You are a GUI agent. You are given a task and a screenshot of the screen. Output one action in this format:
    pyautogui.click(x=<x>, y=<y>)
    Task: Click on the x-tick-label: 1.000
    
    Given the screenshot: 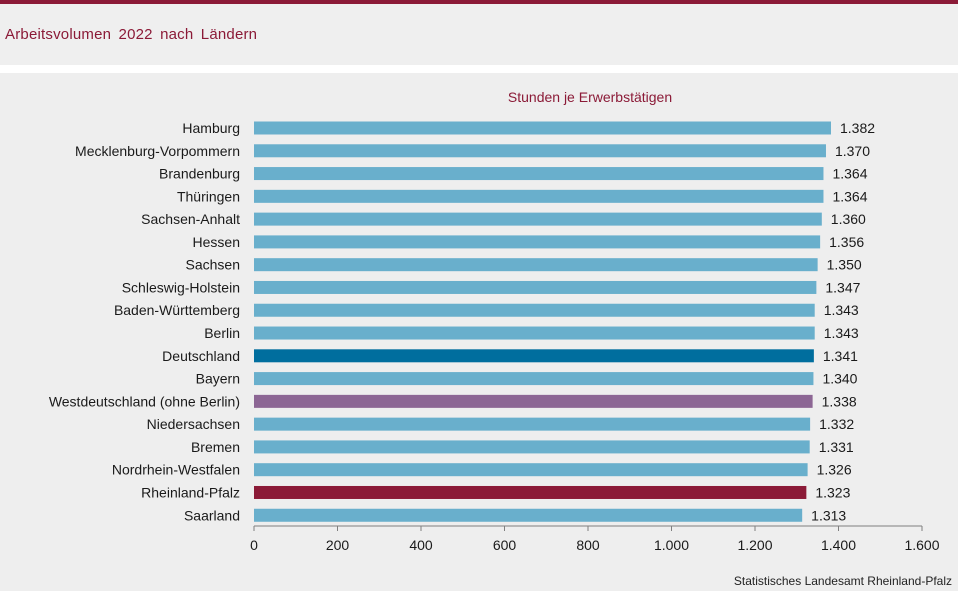 What is the action you would take?
    pyautogui.click(x=671, y=545)
    